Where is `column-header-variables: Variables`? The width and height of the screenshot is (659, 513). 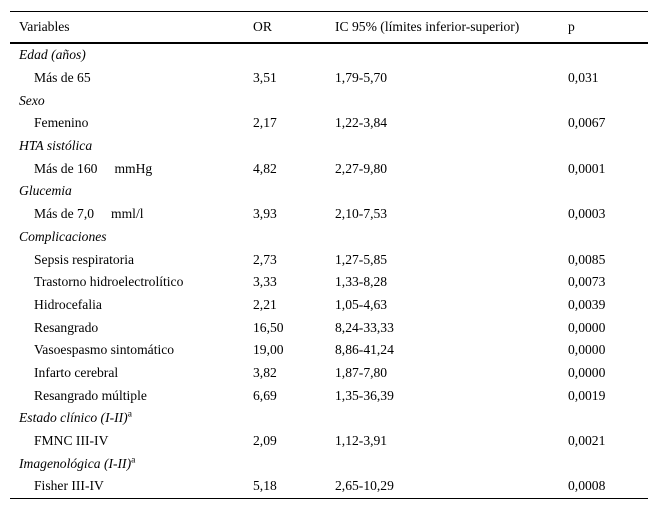
column-header-variables: Variables is located at coordinates (44, 26).